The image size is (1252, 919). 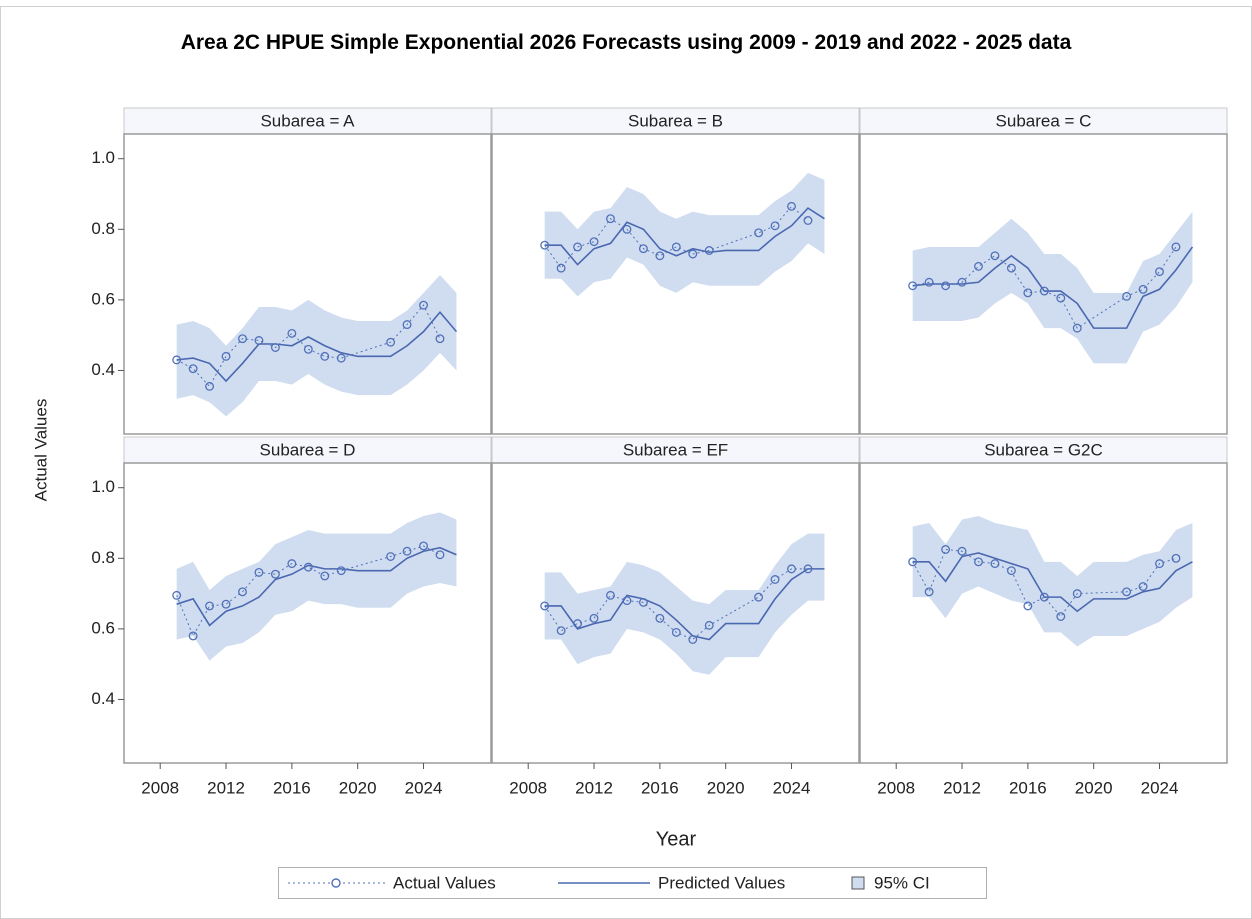 What do you see at coordinates (858, 883) in the screenshot?
I see `legend-ci-swatch` at bounding box center [858, 883].